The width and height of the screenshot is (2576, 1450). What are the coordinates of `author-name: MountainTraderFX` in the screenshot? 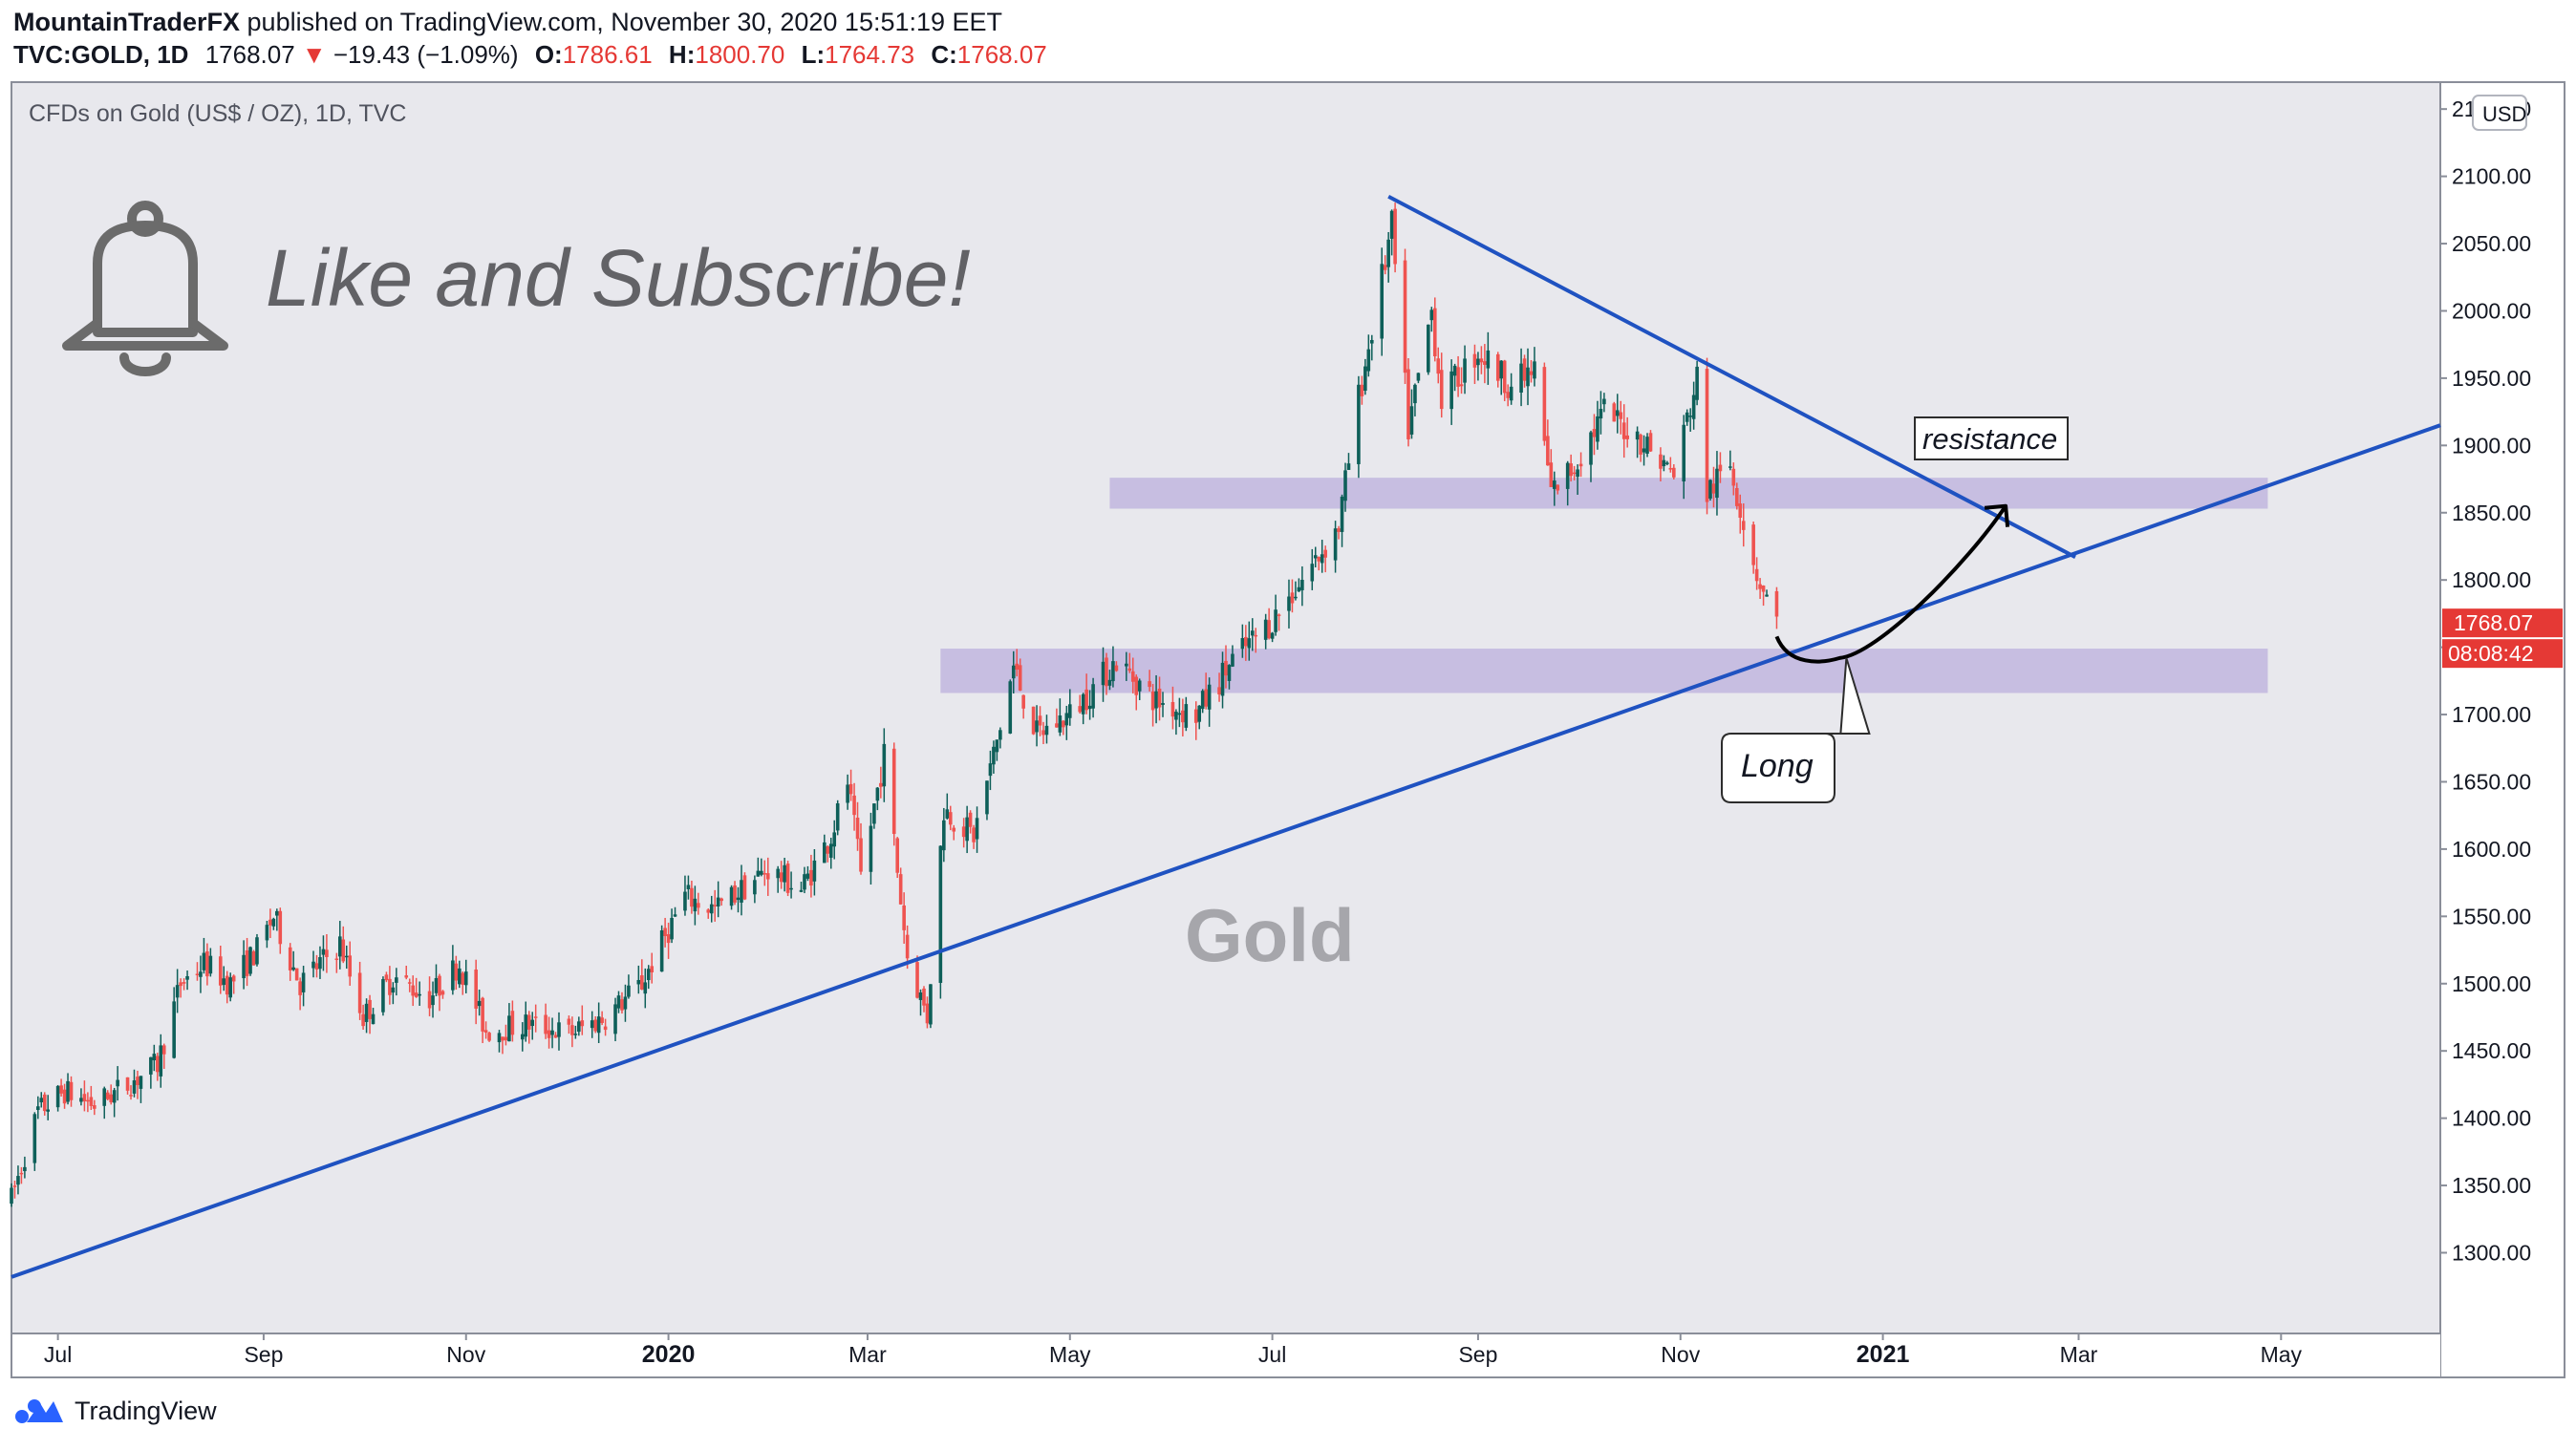 It's located at (127, 22).